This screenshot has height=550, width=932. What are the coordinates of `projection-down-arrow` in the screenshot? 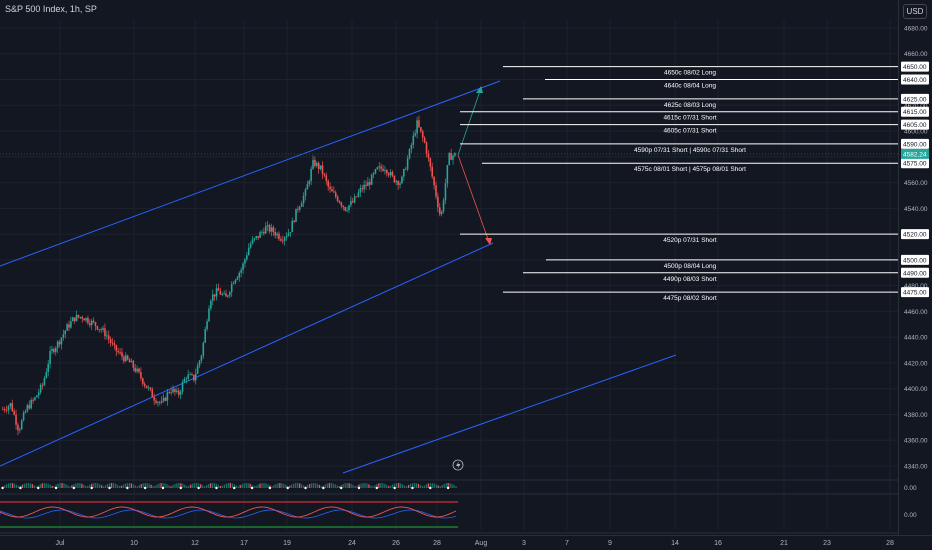 It's located at (473, 198).